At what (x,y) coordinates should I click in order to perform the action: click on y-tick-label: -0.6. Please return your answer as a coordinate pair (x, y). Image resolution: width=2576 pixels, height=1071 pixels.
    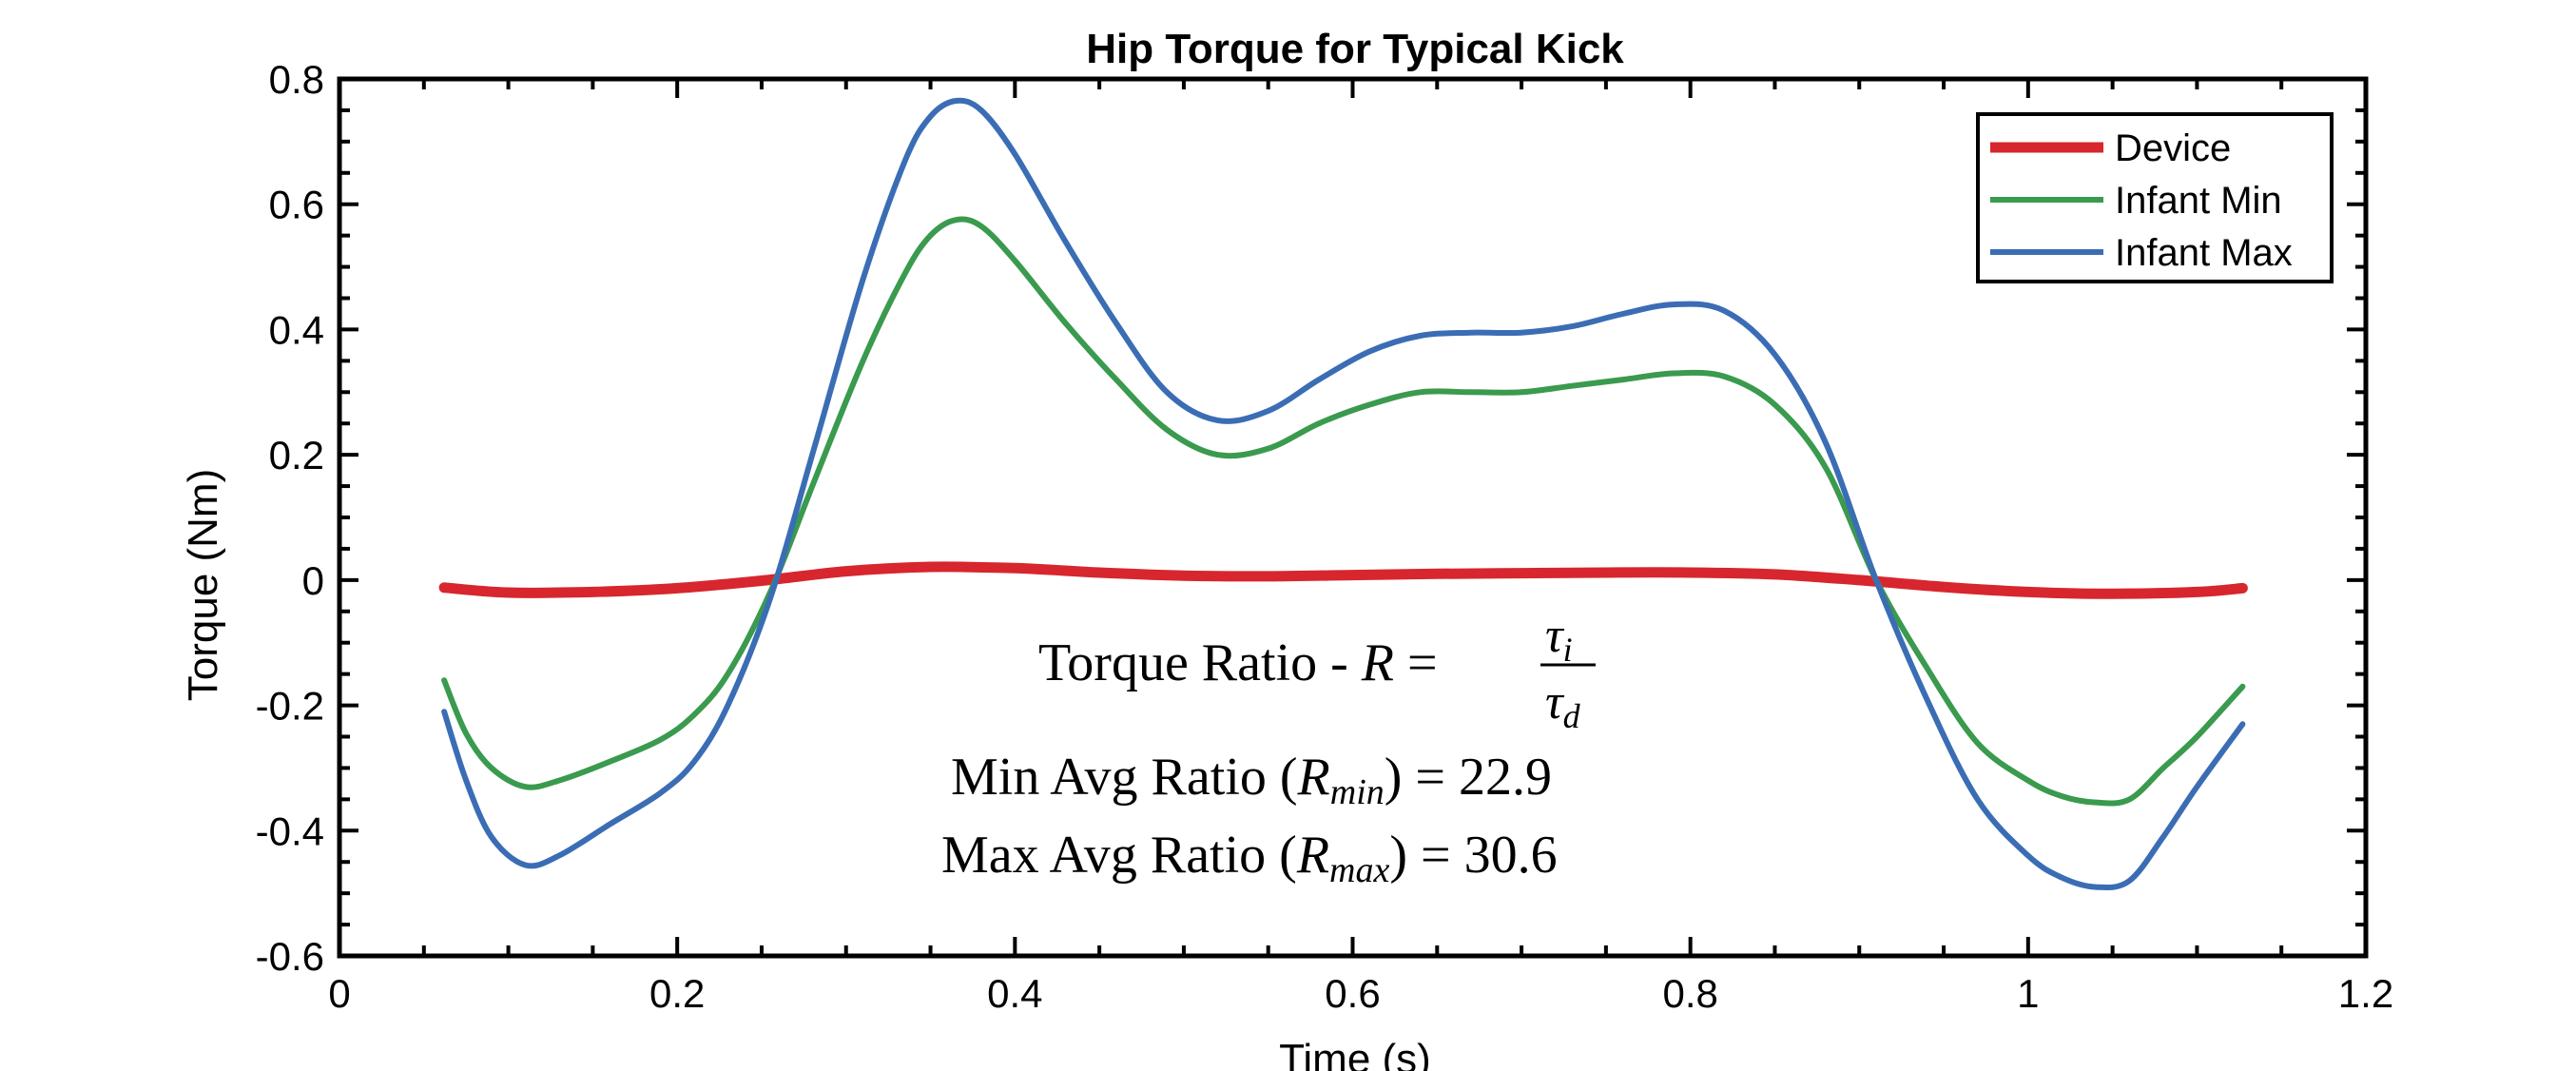
    Looking at the image, I should click on (290, 956).